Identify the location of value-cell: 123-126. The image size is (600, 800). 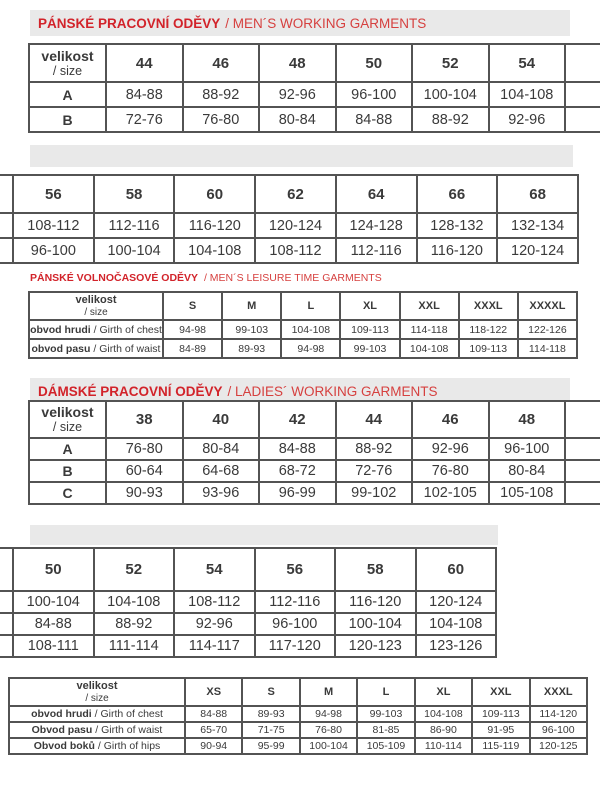
(455, 646).